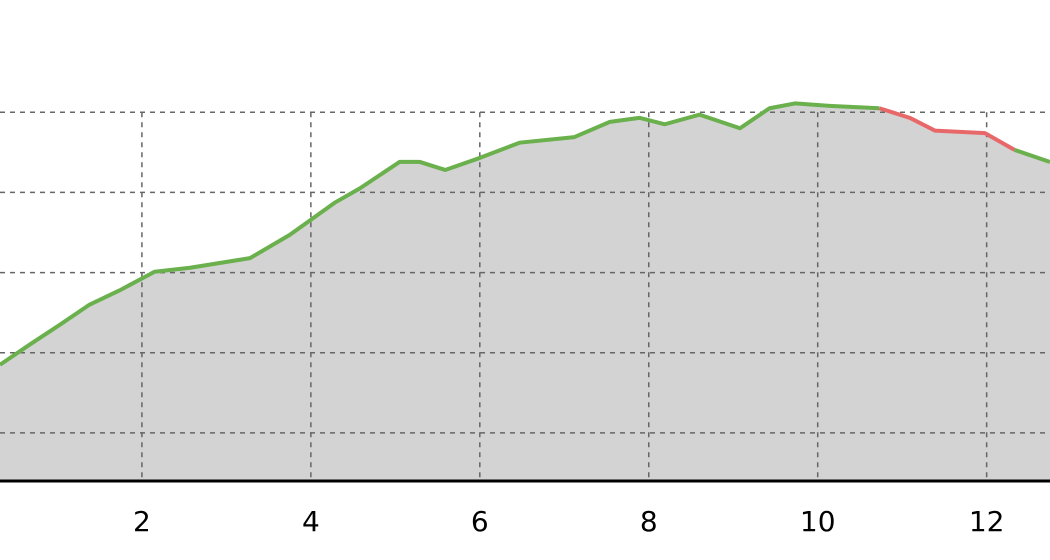  I want to click on x-tick-label: 10, so click(818, 521).